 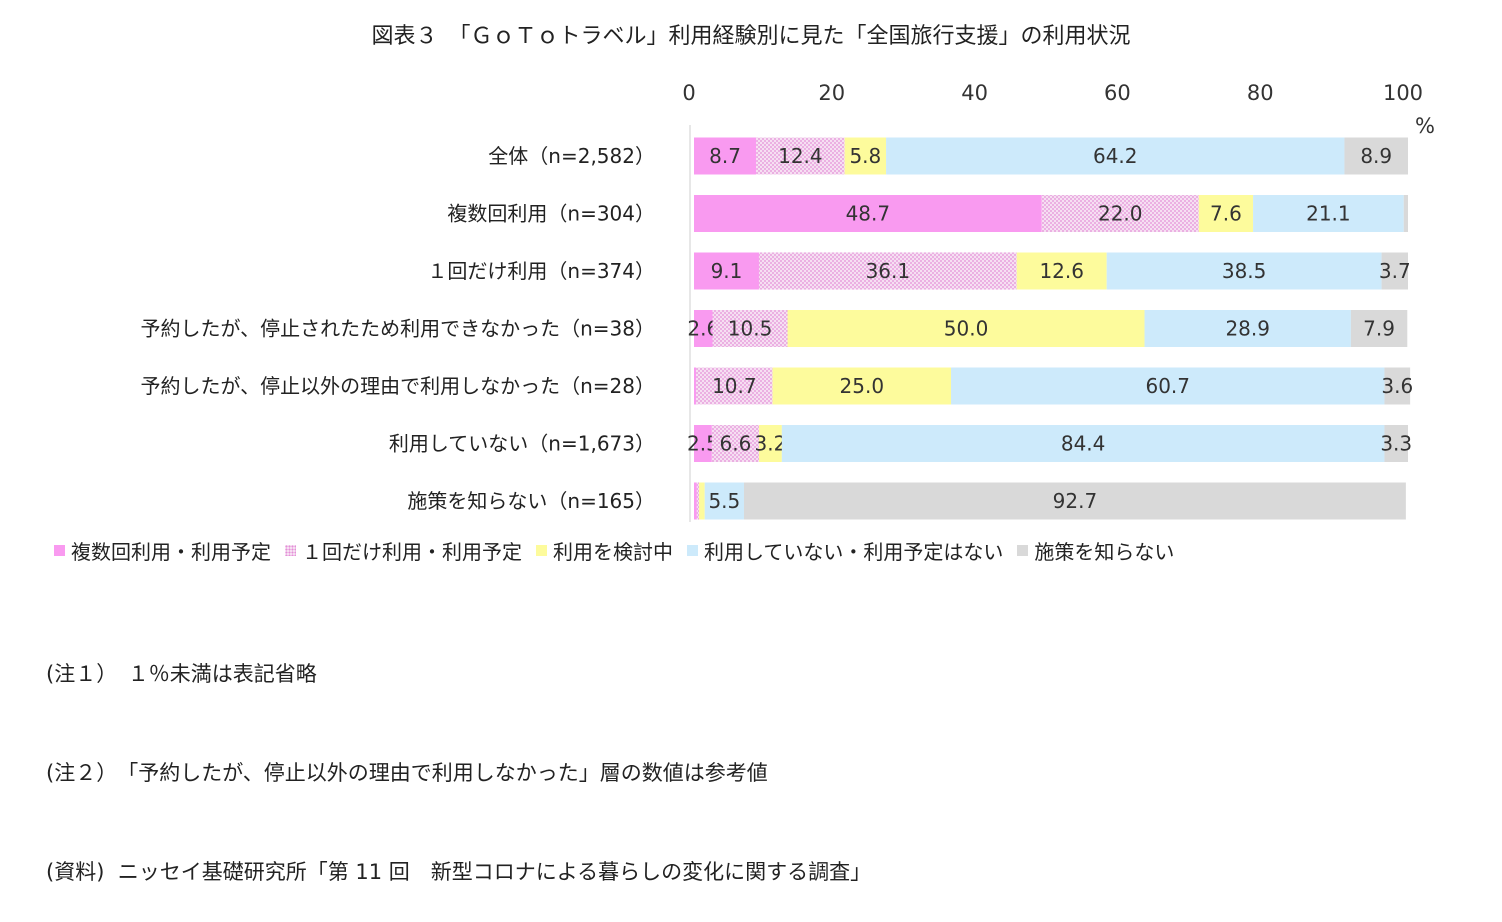 I want to click on data-label: 28.9, so click(x=1247, y=329).